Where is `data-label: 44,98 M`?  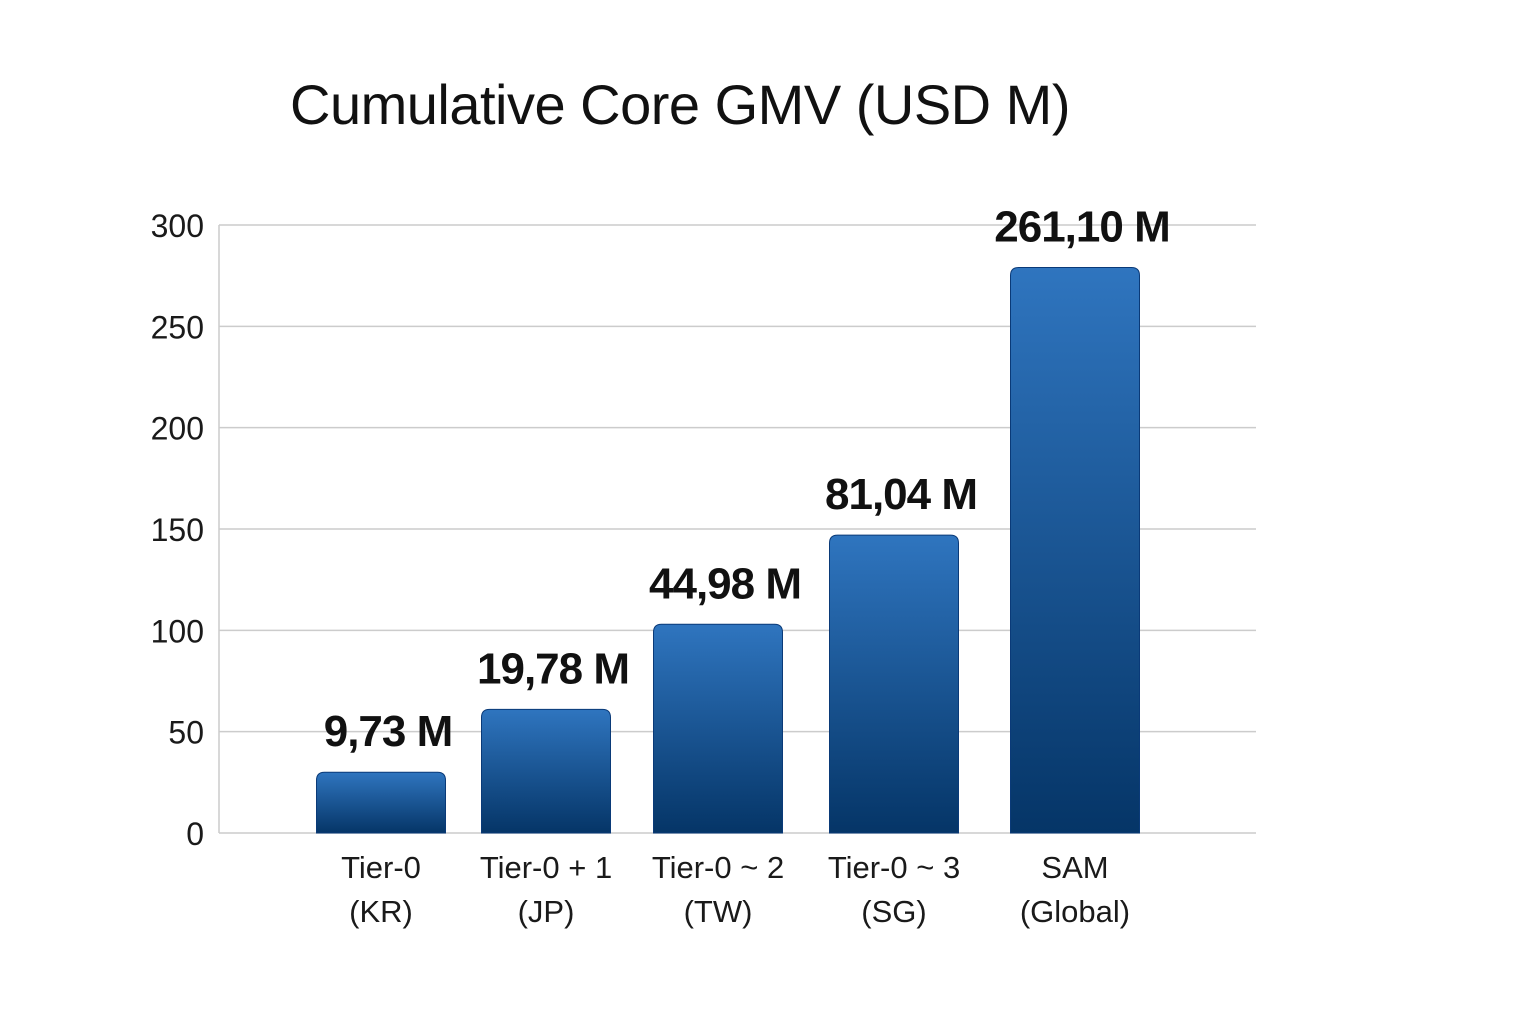
data-label: 44,98 M is located at coordinates (725, 583).